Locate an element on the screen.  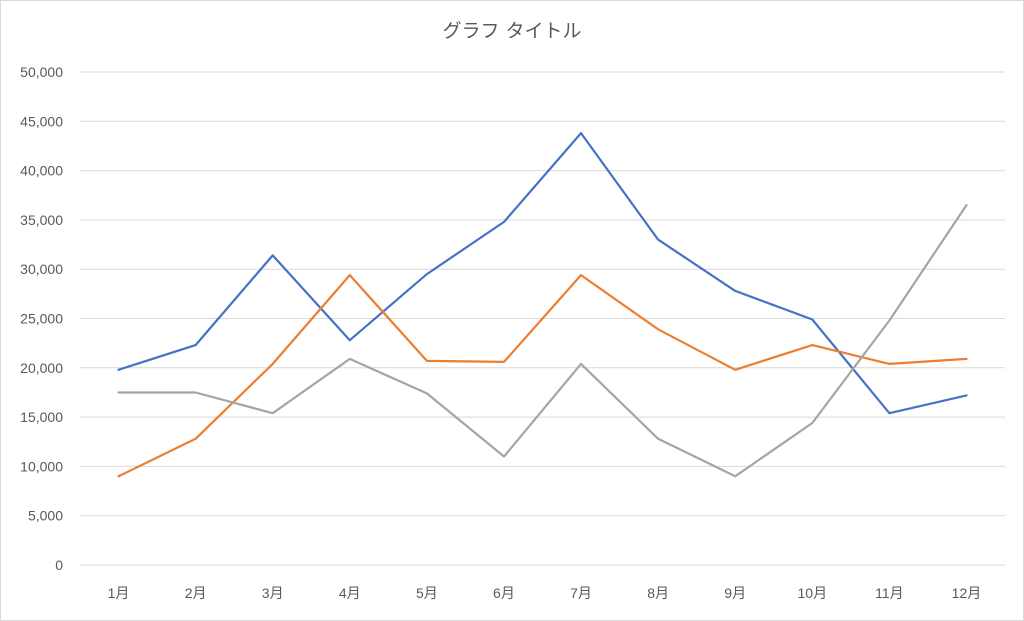
y-tick-label: 35,000 is located at coordinates (41, 220).